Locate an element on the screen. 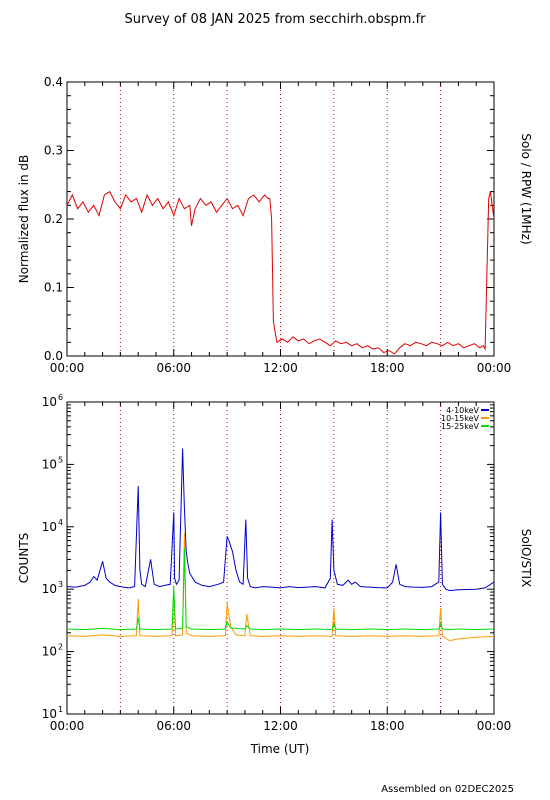 This screenshot has width=550, height=800. stix-ytick-label-5: 10 is located at coordinates (49, 464).